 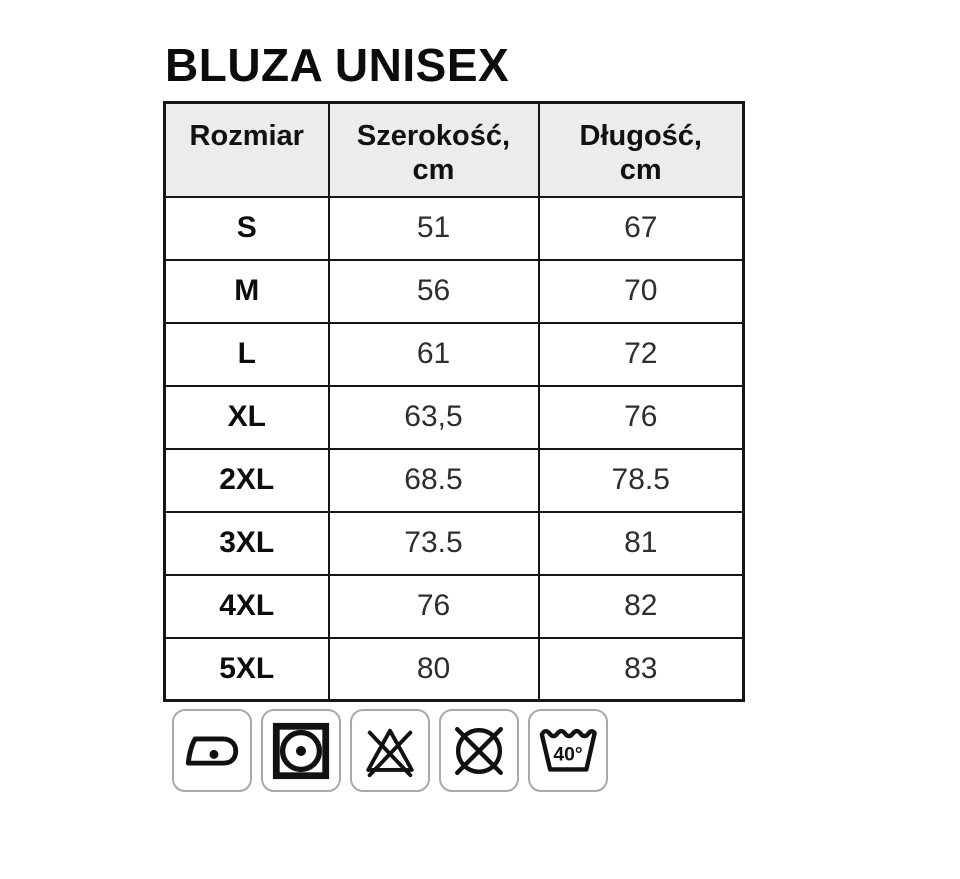 I want to click on table-header-row: Rozmiar Szerokość, cm Długość, cm, so click(x=454, y=149).